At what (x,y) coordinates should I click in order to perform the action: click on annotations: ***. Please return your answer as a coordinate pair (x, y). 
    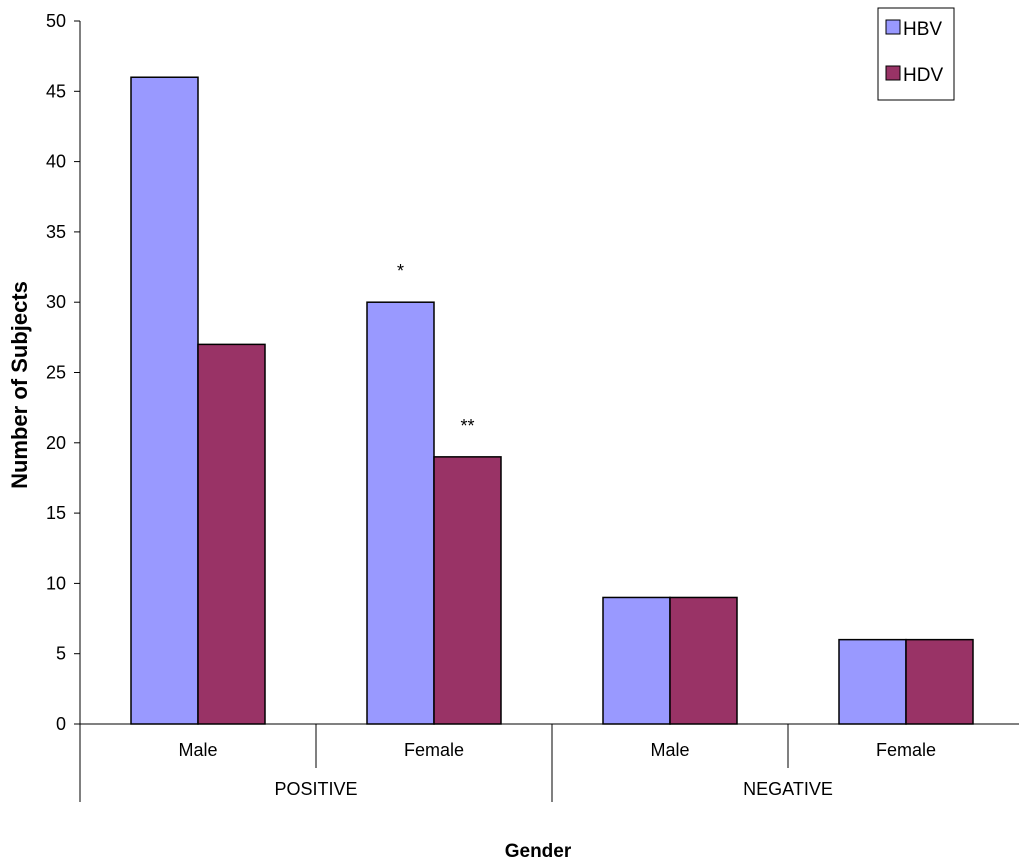
    Looking at the image, I should click on (436, 348).